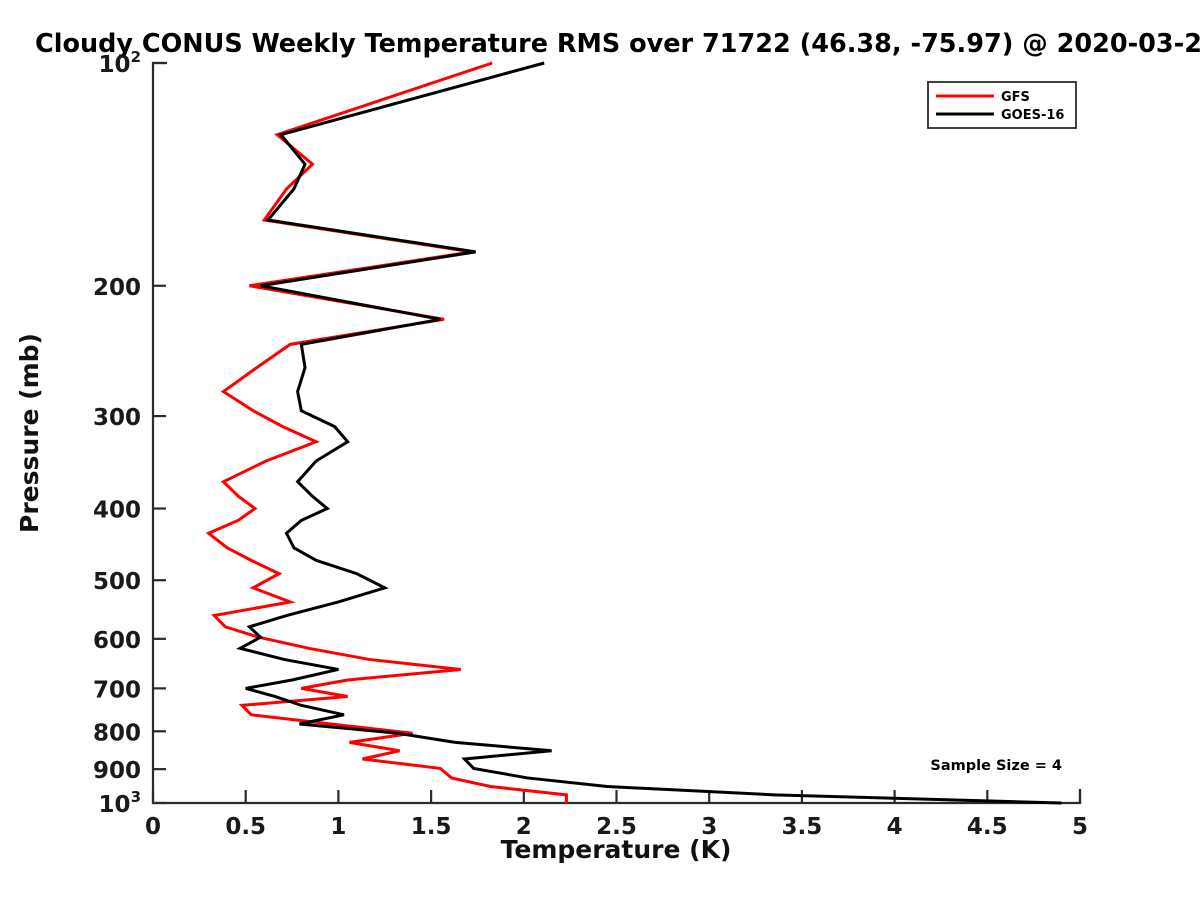 The width and height of the screenshot is (1200, 900). Describe the element at coordinates (1015, 97) in the screenshot. I see `legend-label-gfs: GFS` at that location.